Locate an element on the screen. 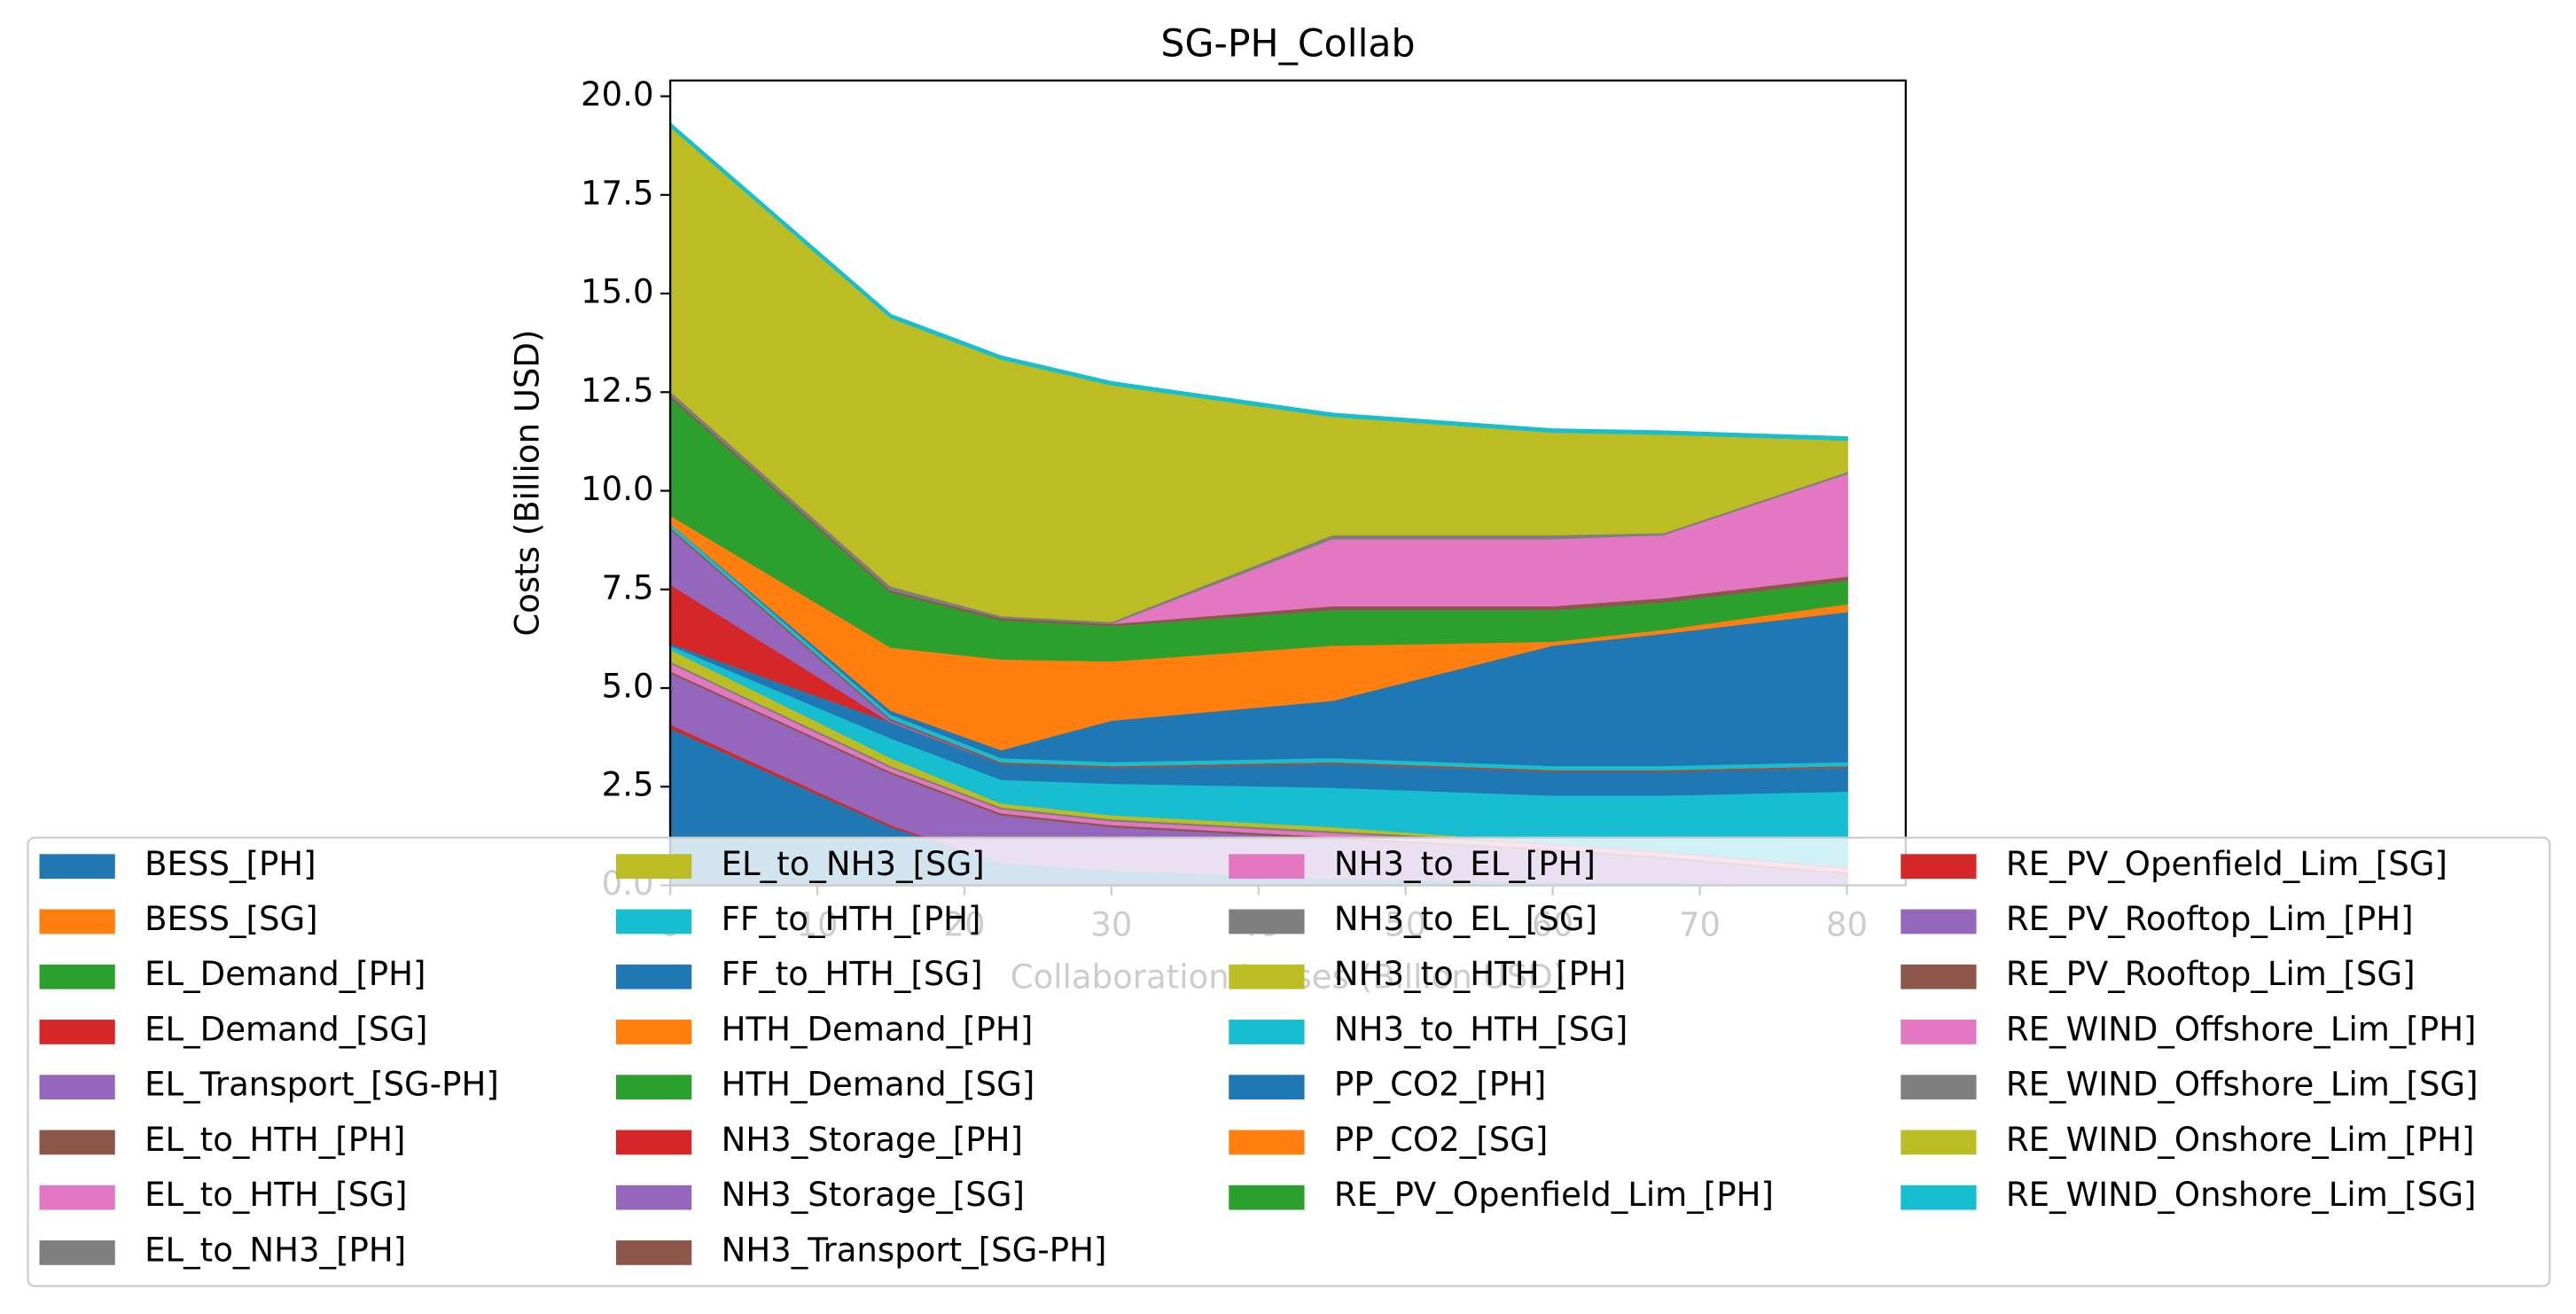 The width and height of the screenshot is (2576, 1314). legend-label: HTH_Demand_[PH] is located at coordinates (878, 1030).